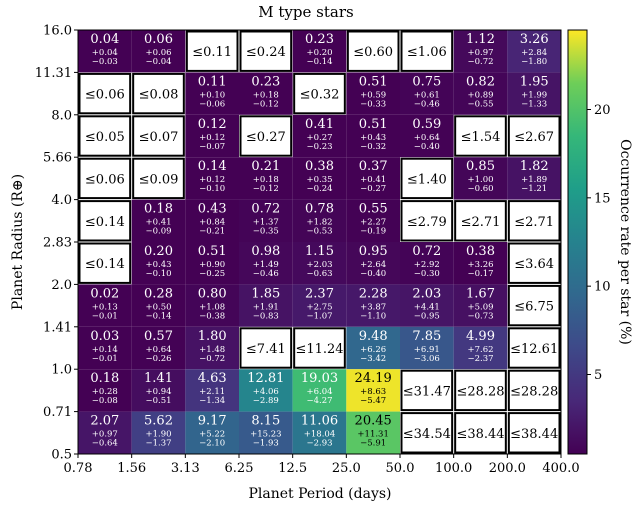 The height and width of the screenshot is (506, 633). I want to click on cell-upper-error-label: +1.82, so click(319, 223).